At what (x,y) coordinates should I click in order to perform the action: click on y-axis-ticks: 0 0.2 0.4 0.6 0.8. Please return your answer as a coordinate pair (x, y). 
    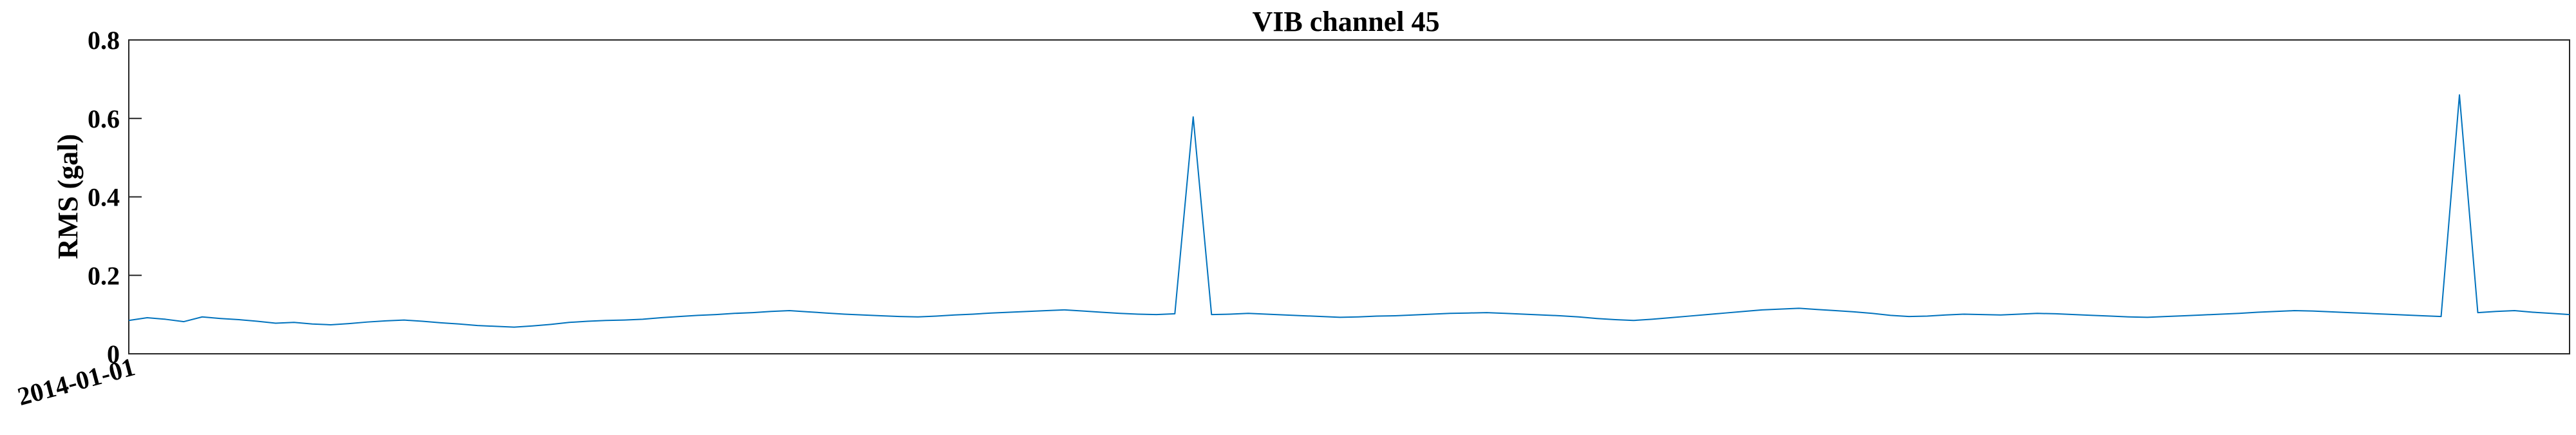
    Looking at the image, I should click on (115, 197).